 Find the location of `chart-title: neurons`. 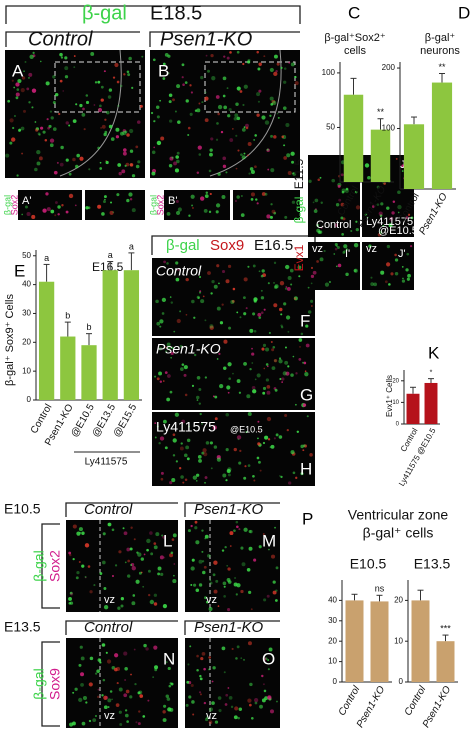

chart-title: neurons is located at coordinates (440, 51).